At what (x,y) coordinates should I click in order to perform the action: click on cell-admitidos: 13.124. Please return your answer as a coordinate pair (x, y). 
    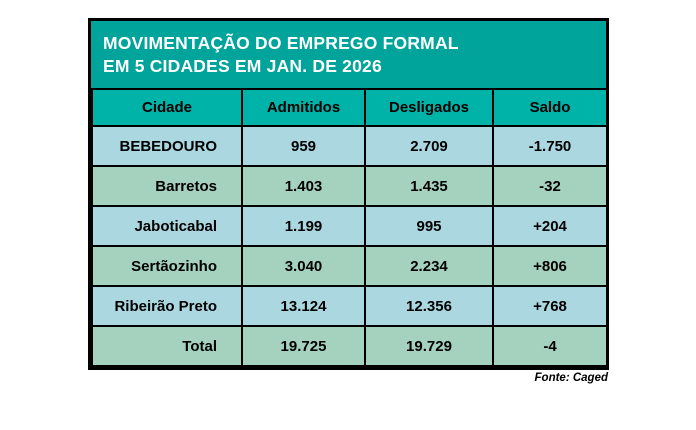
    Looking at the image, I should click on (303, 306).